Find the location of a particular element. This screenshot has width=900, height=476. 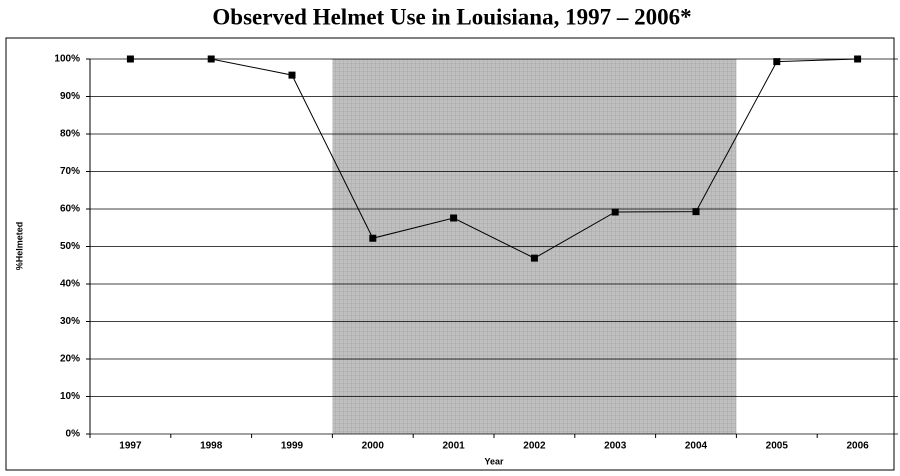

x-tick-label: 2002 is located at coordinates (534, 446).